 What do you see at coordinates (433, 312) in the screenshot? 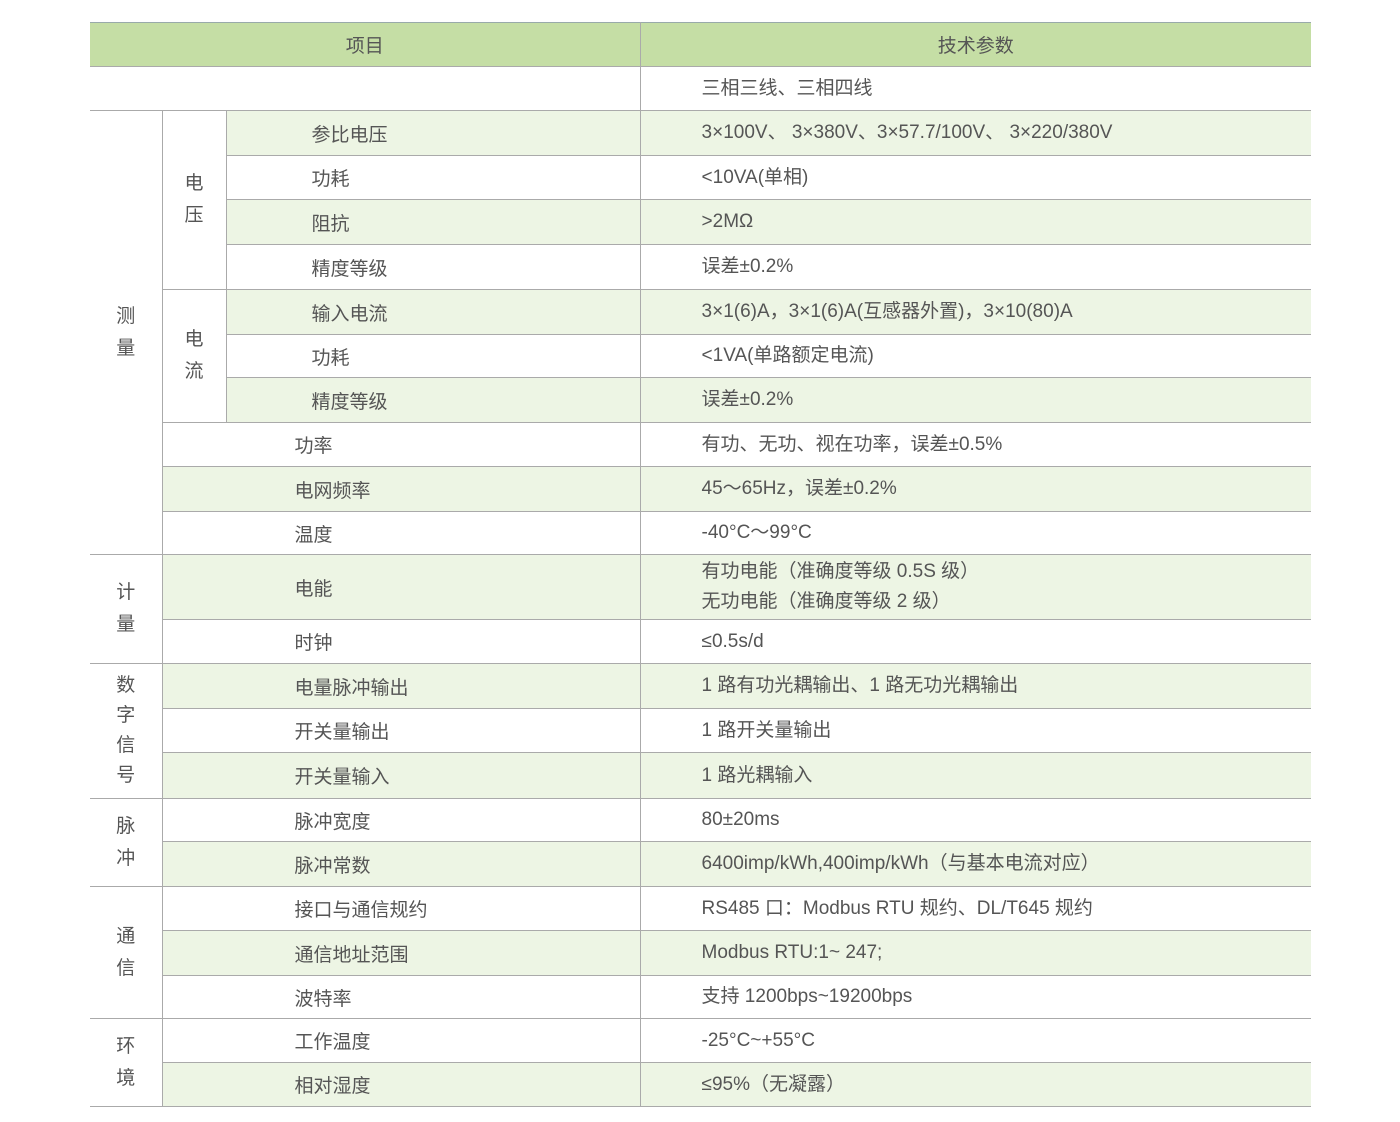
I see `row-item: 输入电流` at bounding box center [433, 312].